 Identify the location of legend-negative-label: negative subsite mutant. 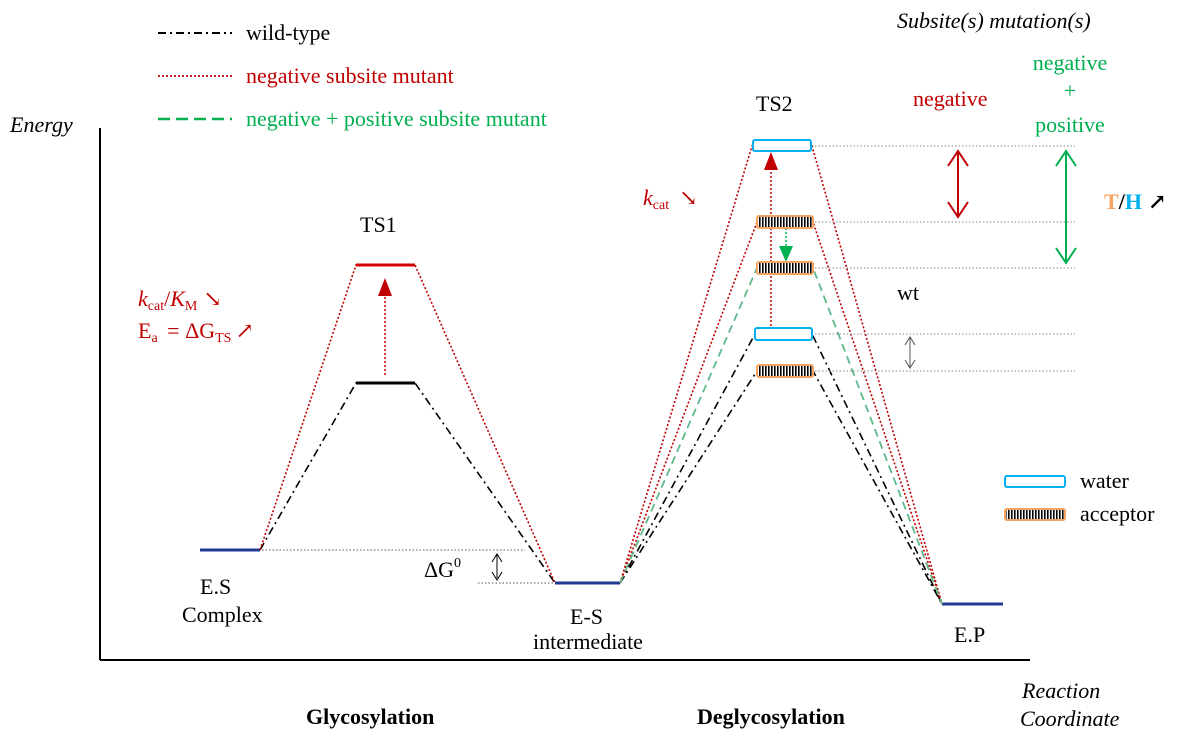
(350, 75).